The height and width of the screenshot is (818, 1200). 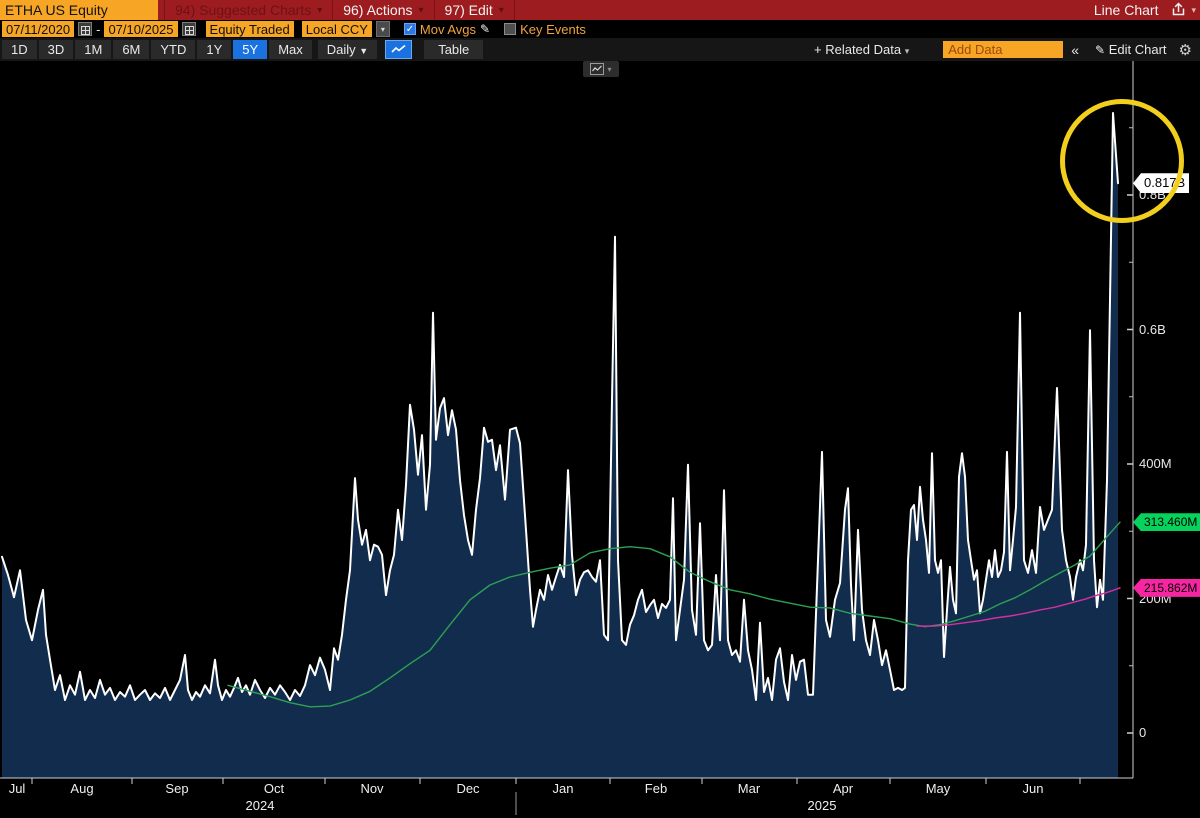 I want to click on range-button-1y: 1Y, so click(x=214, y=49).